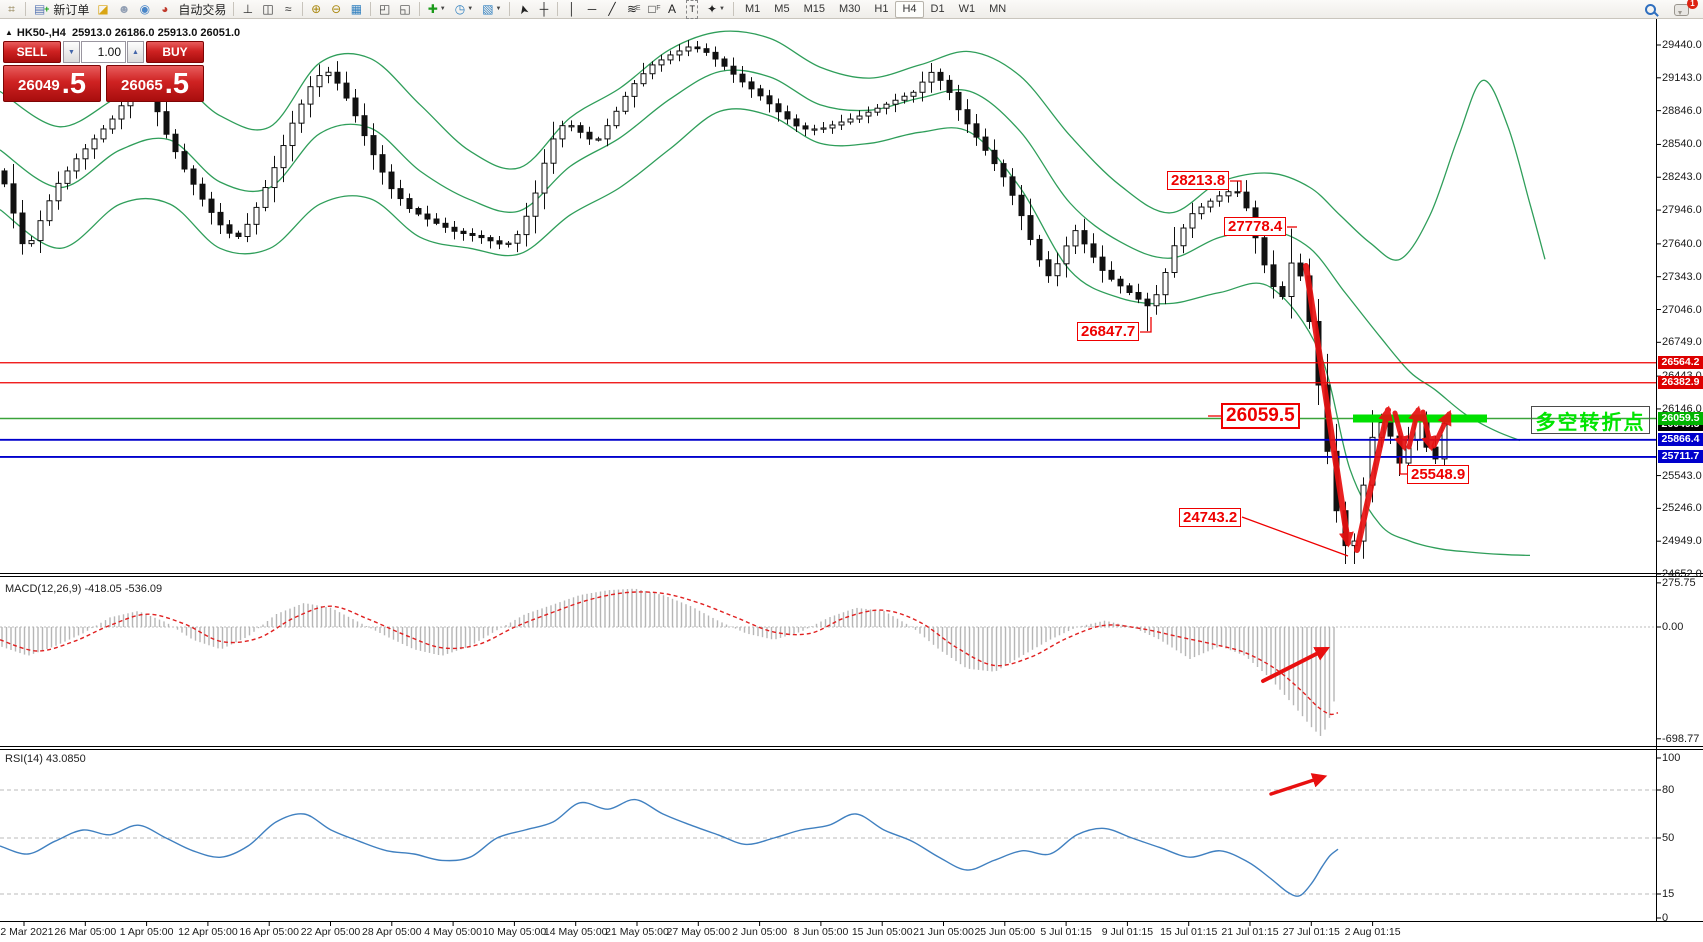 The width and height of the screenshot is (1703, 942). What do you see at coordinates (1189, 932) in the screenshot?
I see `time-tick-label: 15 Jul 01:15` at bounding box center [1189, 932].